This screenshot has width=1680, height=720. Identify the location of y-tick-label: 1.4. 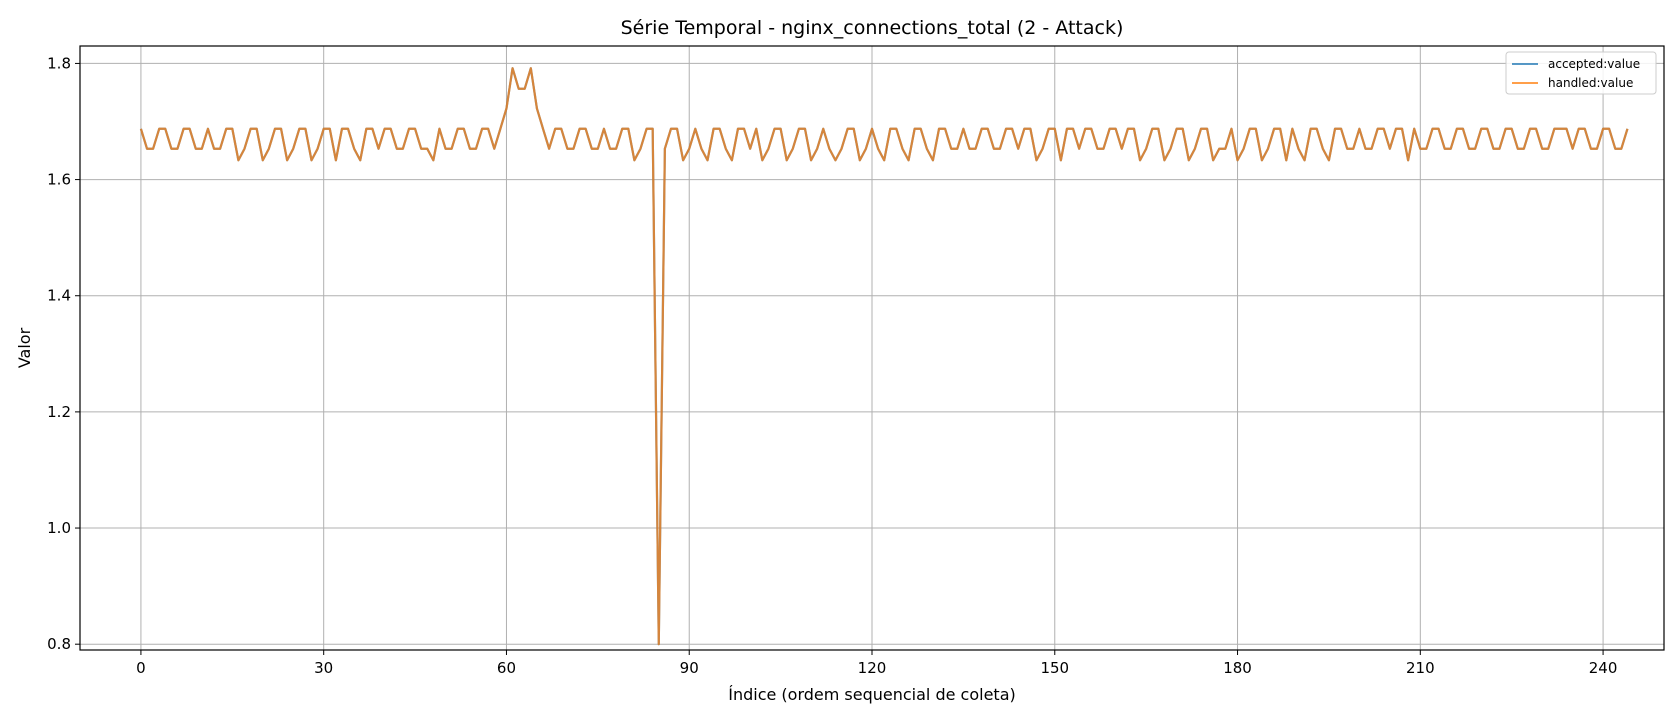
(59, 296).